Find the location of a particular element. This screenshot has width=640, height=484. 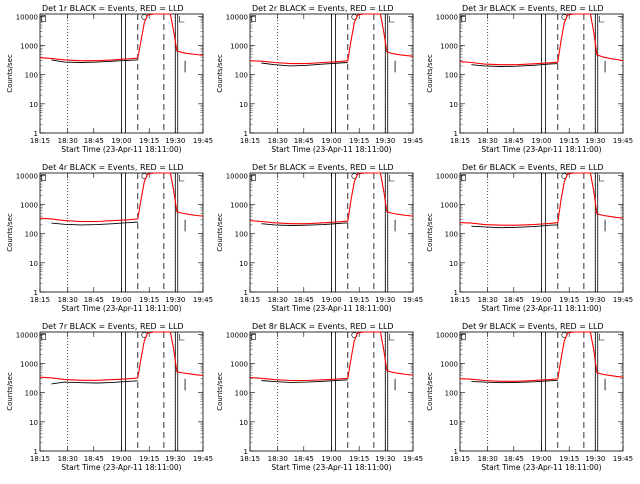

panel-title: Det 7r BLACK = Events, RED = LLD is located at coordinates (113, 326).